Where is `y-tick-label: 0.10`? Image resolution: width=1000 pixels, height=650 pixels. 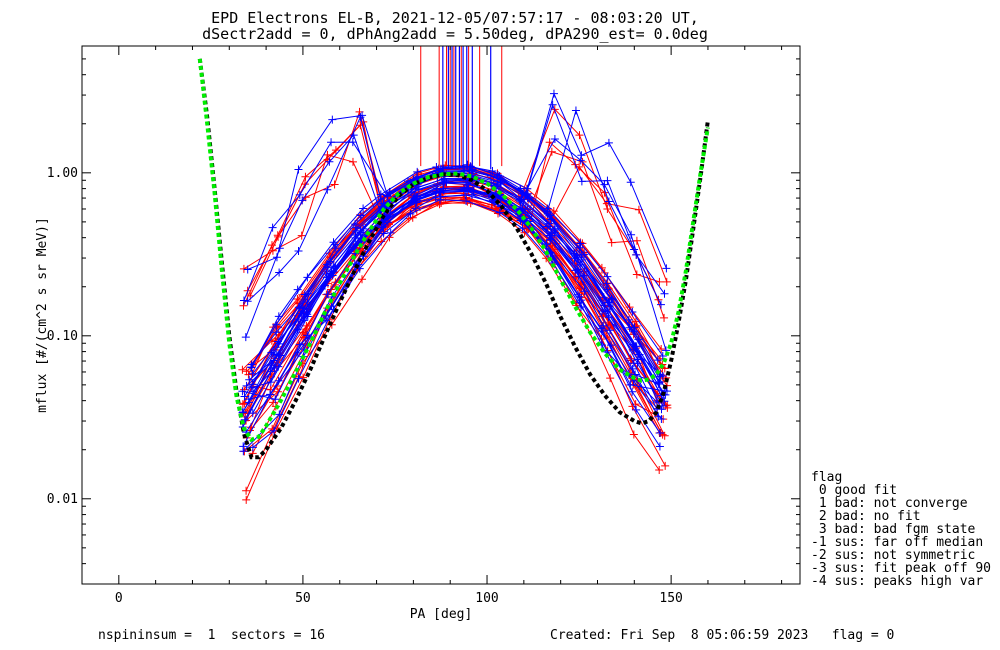
y-tick-label: 0.10 is located at coordinates (62, 336).